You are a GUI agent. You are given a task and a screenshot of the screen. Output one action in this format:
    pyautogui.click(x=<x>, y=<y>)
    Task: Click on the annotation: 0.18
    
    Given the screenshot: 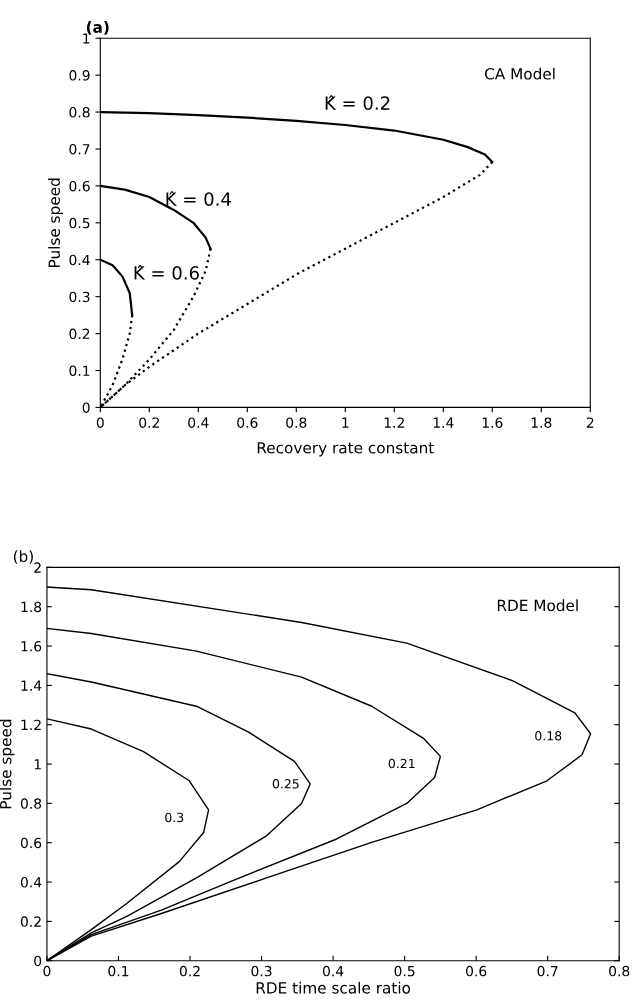 What is the action you would take?
    pyautogui.click(x=548, y=736)
    